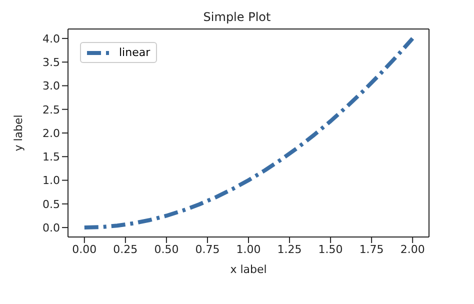 The height and width of the screenshot is (304, 474). What do you see at coordinates (248, 269) in the screenshot?
I see `x-axis-title: x label` at bounding box center [248, 269].